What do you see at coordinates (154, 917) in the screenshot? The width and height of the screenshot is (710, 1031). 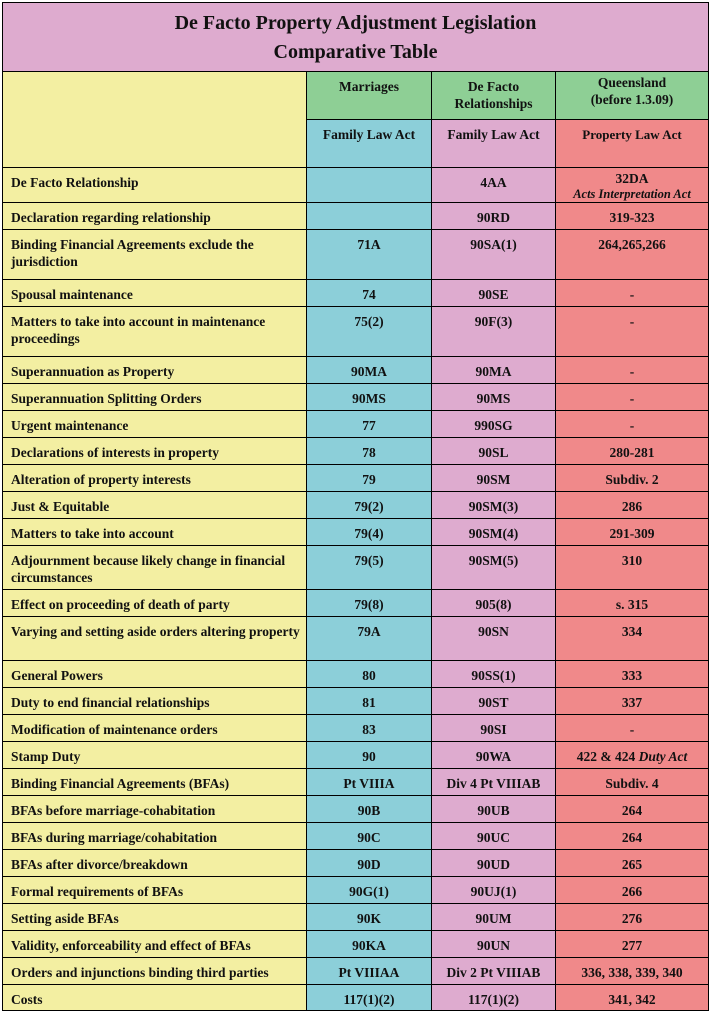 I see `row-topic: Setting aside BFAs` at bounding box center [154, 917].